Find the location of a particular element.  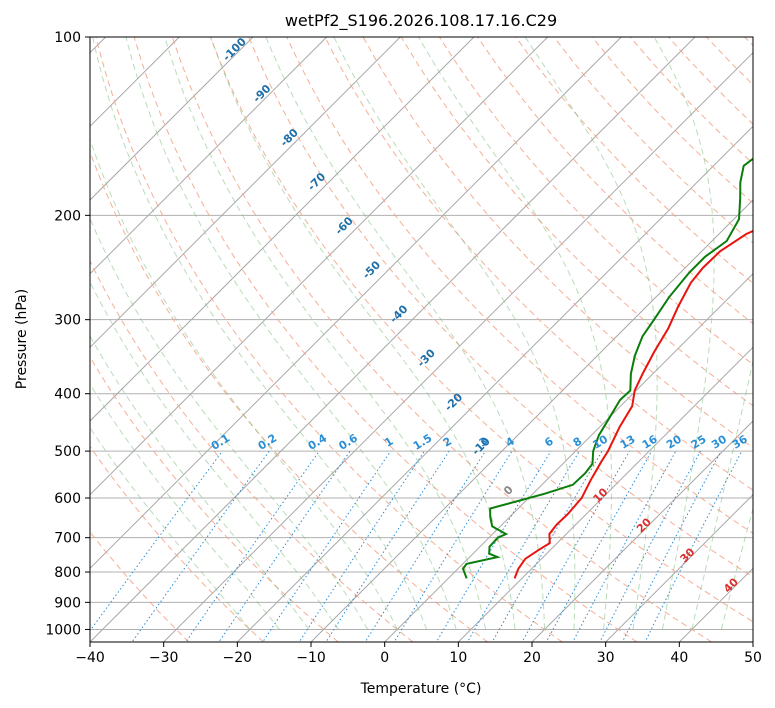

moist-adiabat-label: -30 is located at coordinates (426, 357).